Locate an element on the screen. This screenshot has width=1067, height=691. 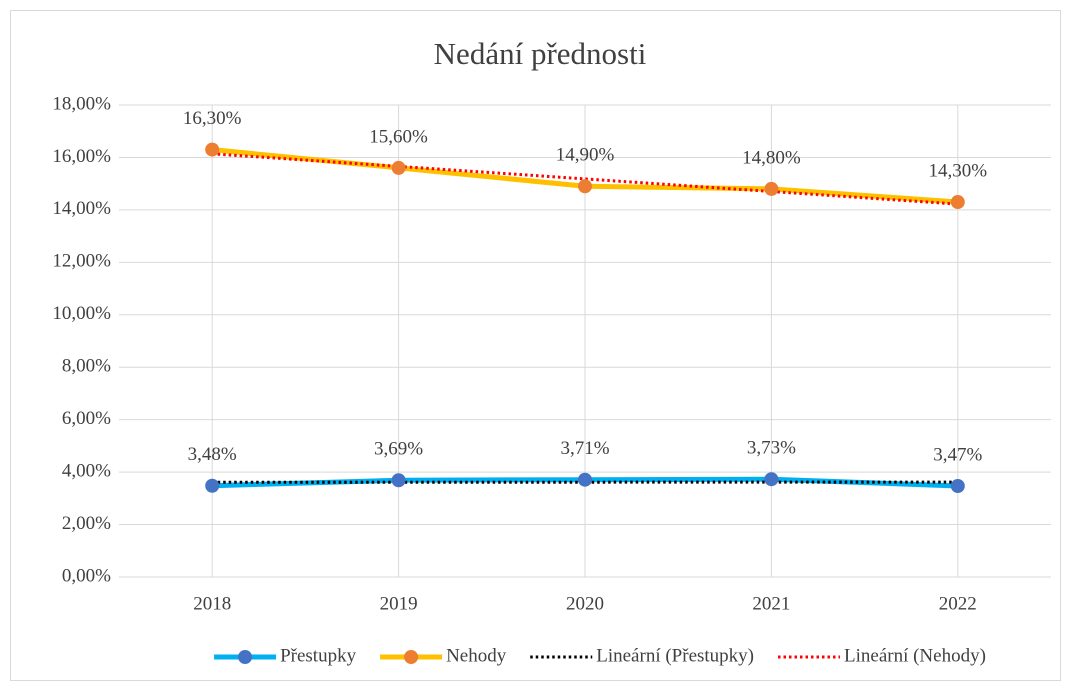
data-label: 14,30% is located at coordinates (958, 170).